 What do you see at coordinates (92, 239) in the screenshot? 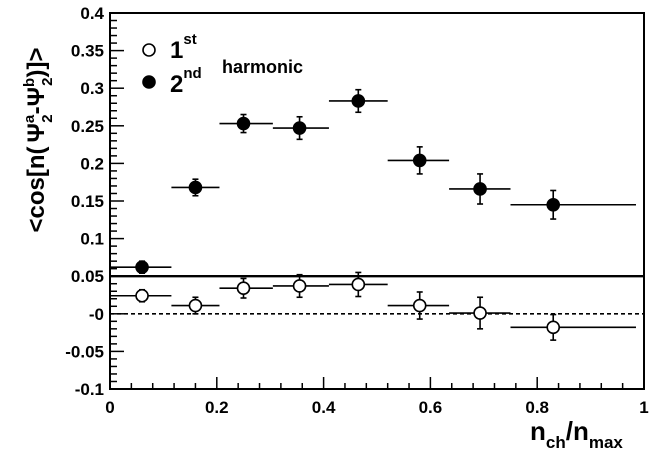
I see `y-tick-label: 0.1` at bounding box center [92, 239].